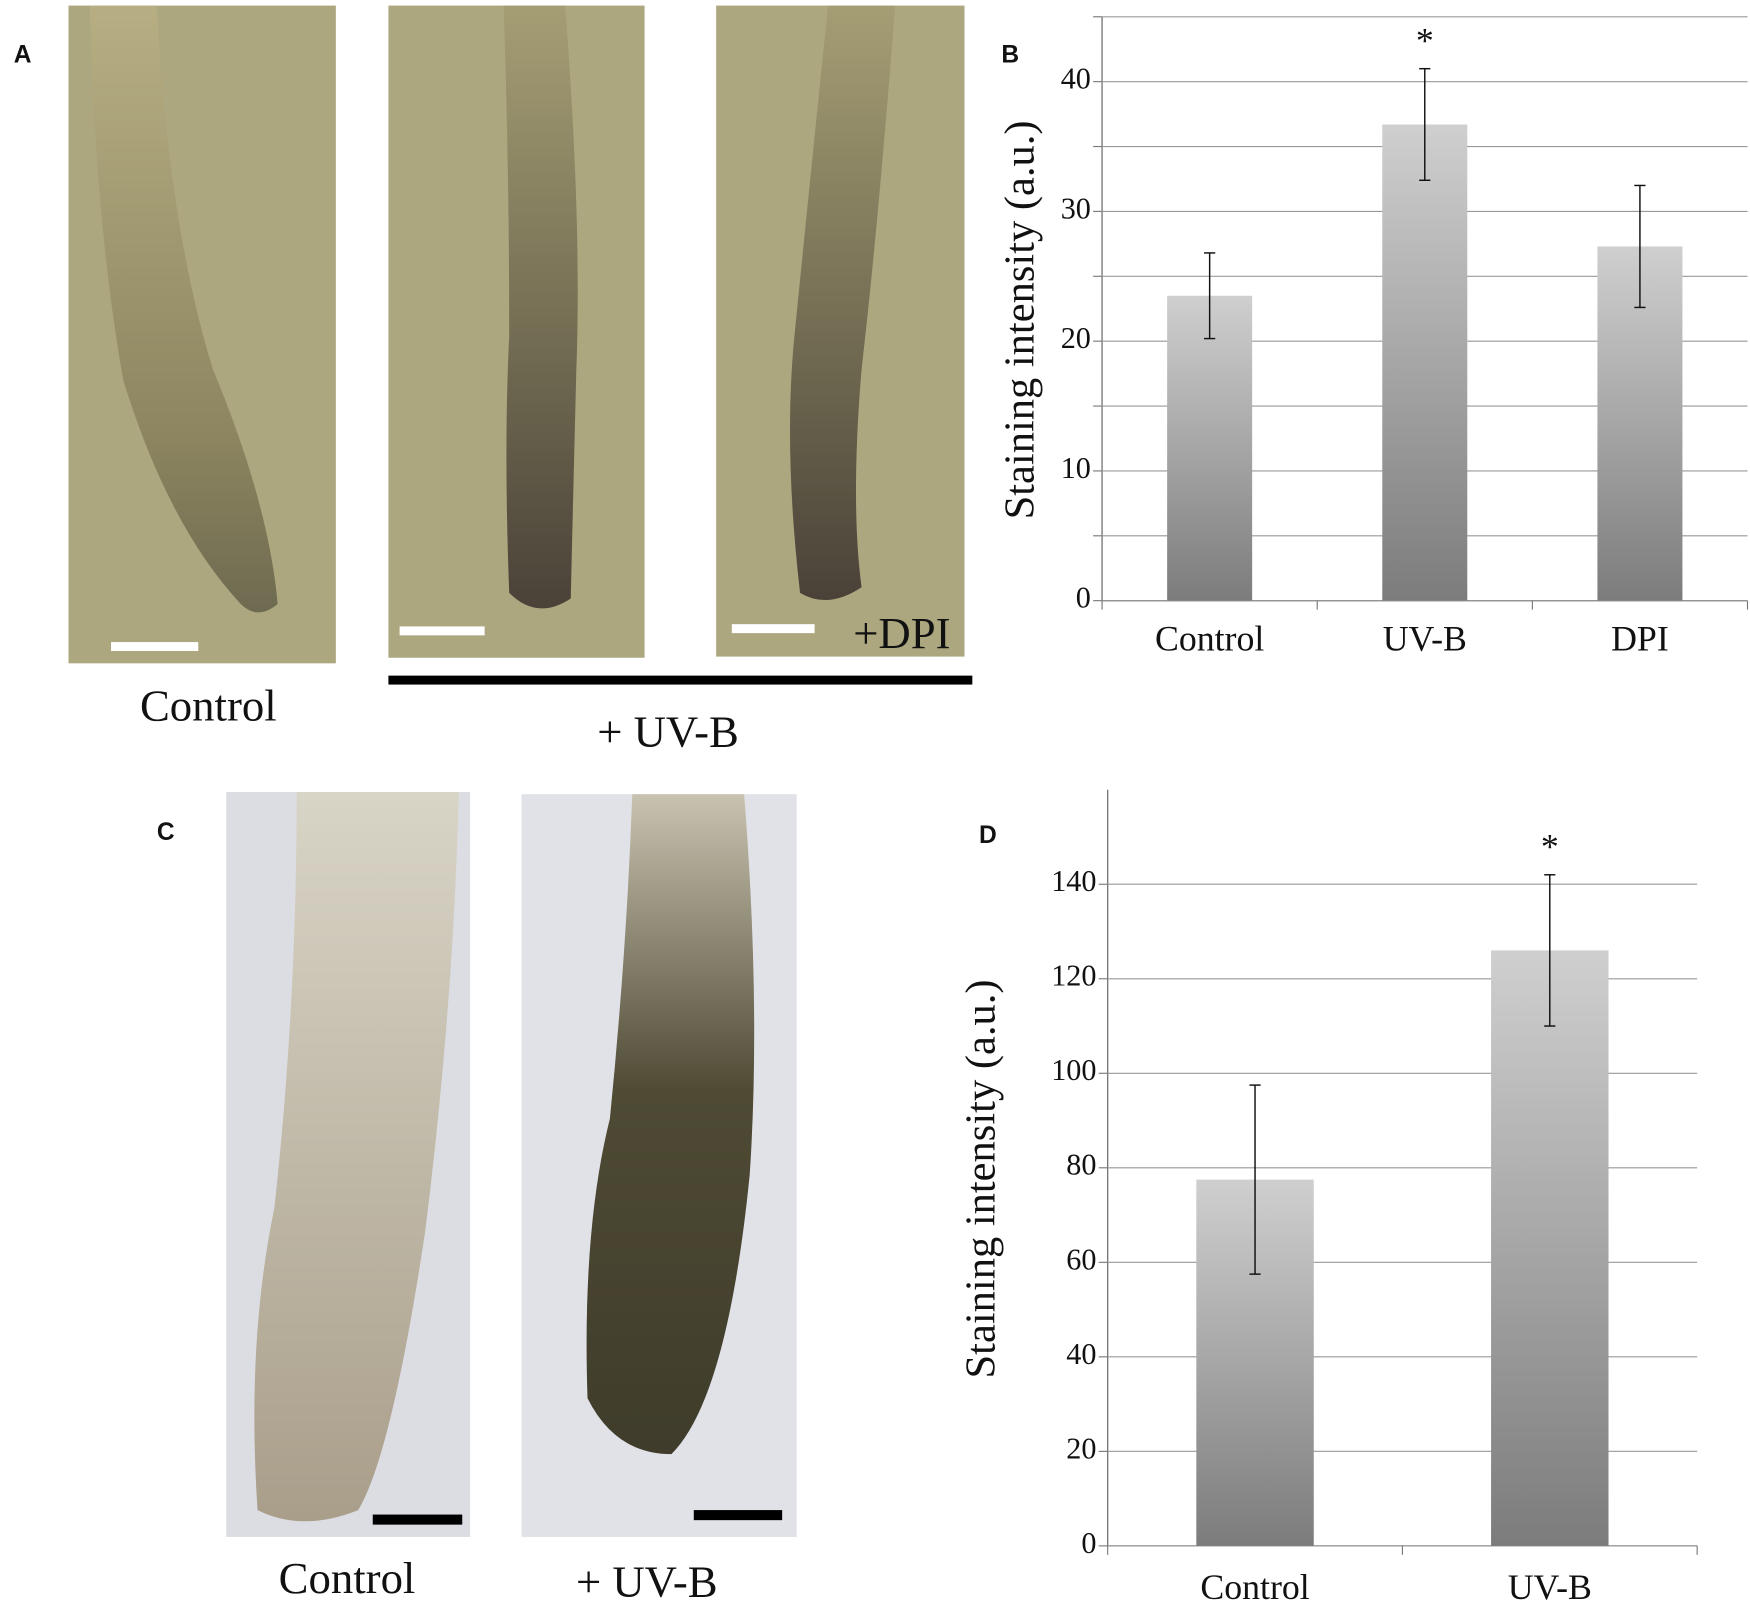 The height and width of the screenshot is (1613, 1750). I want to click on y-tick-label: 120, so click(1073, 976).